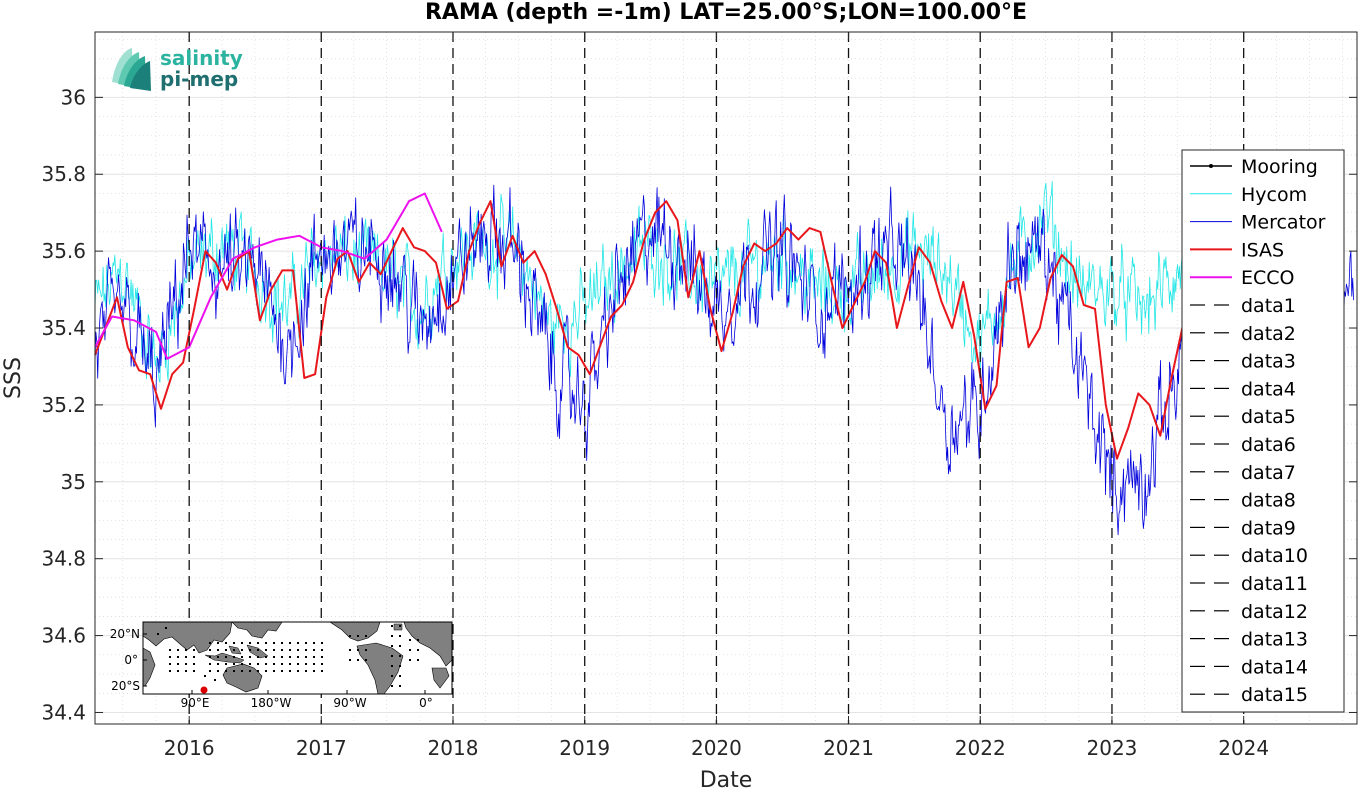 The width and height of the screenshot is (1358, 790). What do you see at coordinates (321, 748) in the screenshot?
I see `x-tick-label: 2017` at bounding box center [321, 748].